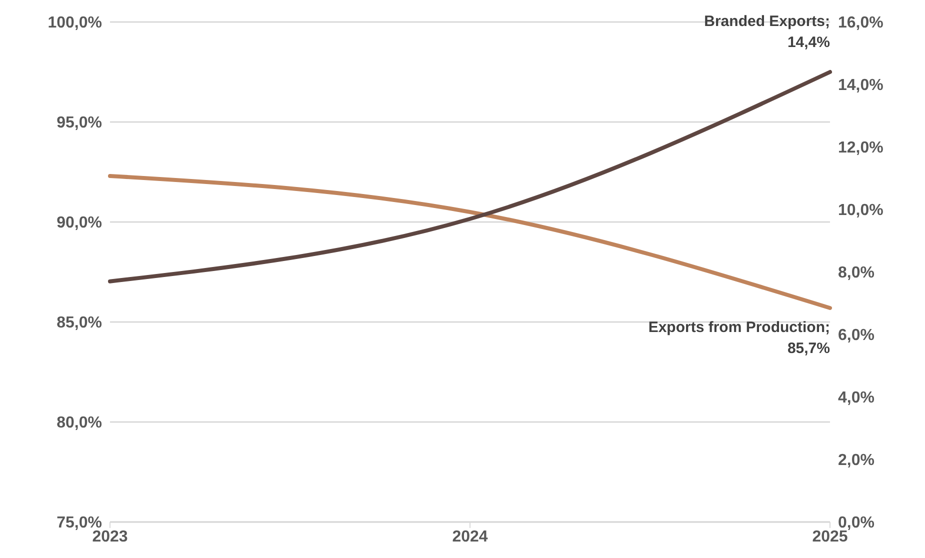  Describe the element at coordinates (861, 23) in the screenshot. I see `y2-tick-label: 16,0%` at that location.